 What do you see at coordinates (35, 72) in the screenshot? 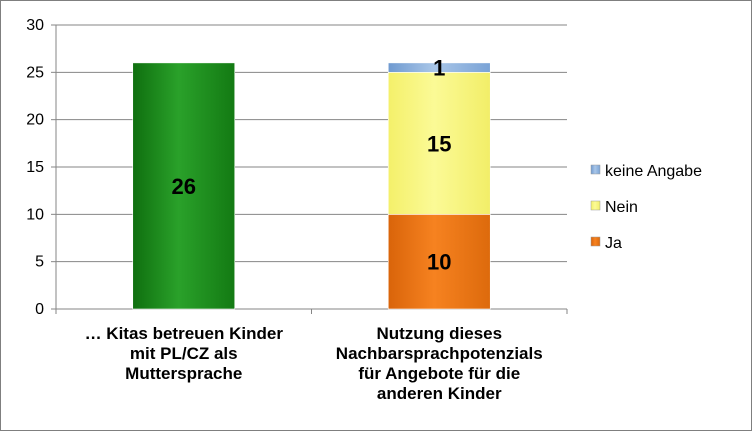
I see `y-tick-label: 25` at bounding box center [35, 72].